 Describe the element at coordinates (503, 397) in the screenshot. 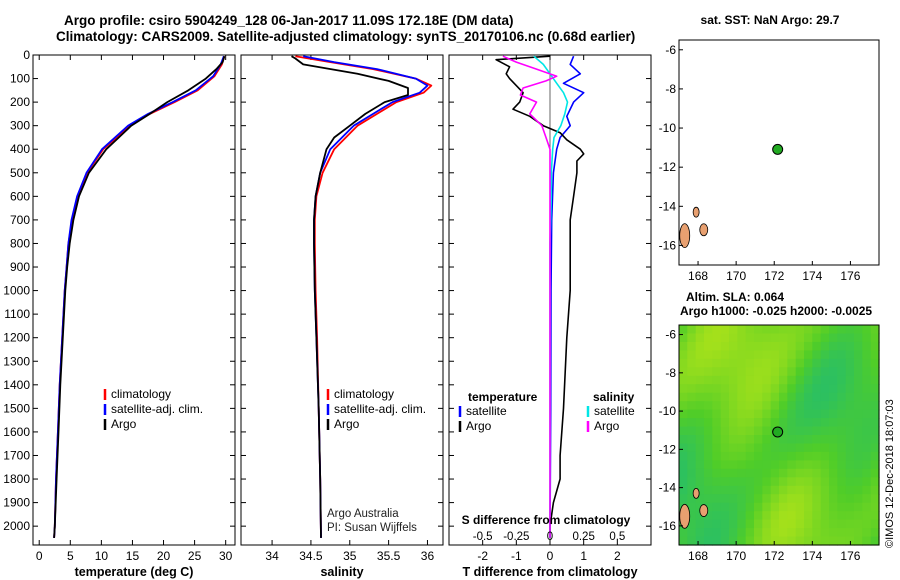

I see `legend-title-temperature: temperature` at that location.